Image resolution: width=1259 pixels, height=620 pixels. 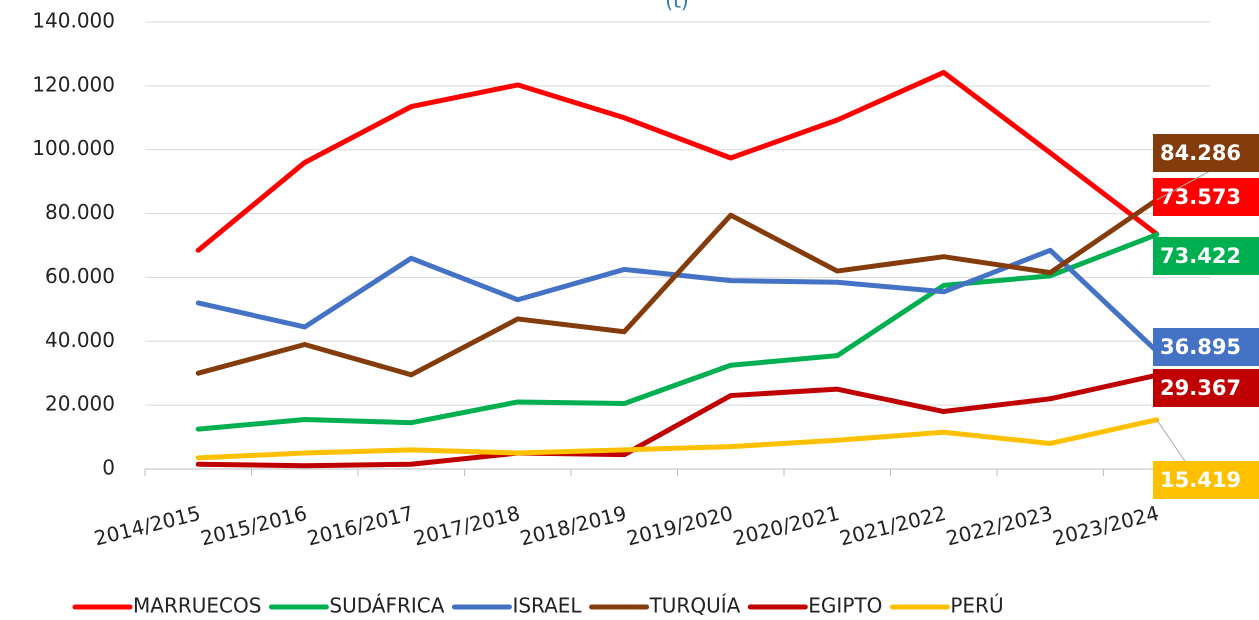 I want to click on leader-line, so click(x=1183, y=185).